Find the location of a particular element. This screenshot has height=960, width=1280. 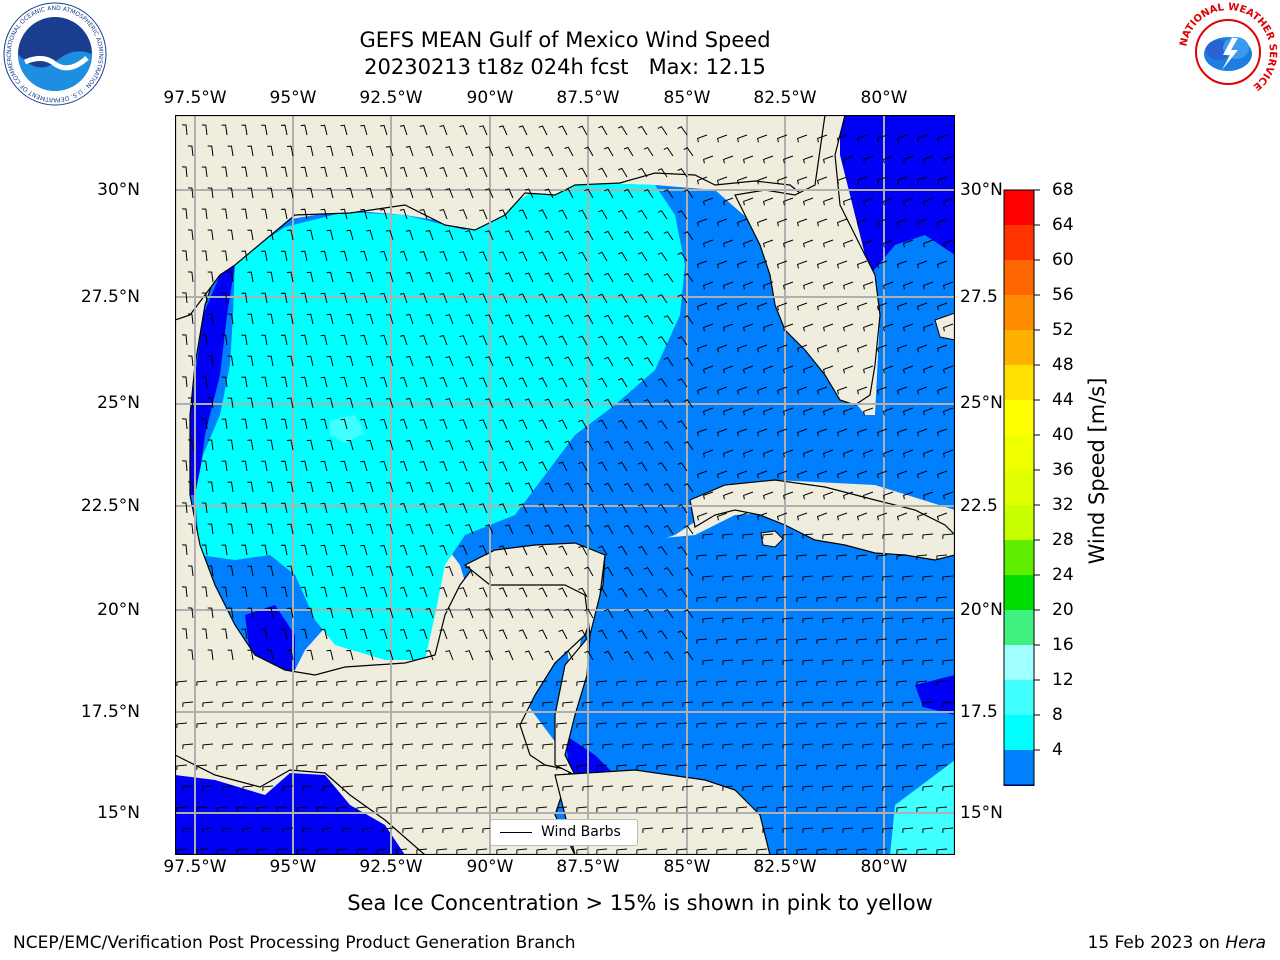

colorbar-frame is located at coordinates (1019, 487).